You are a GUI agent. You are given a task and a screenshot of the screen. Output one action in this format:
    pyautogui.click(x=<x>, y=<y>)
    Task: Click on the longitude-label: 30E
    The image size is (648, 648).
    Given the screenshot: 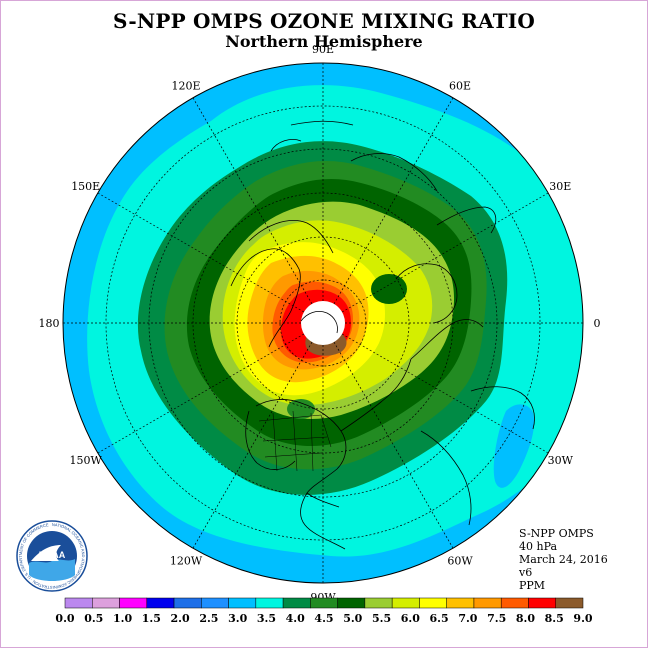 What is the action you would take?
    pyautogui.click(x=560, y=186)
    